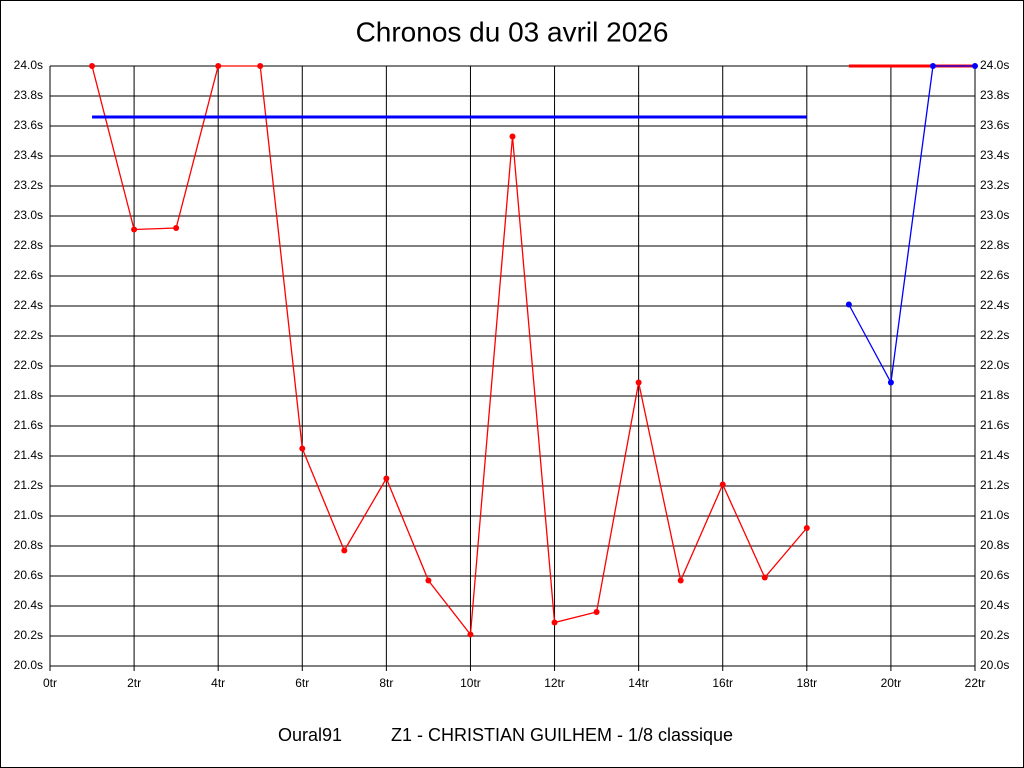  What do you see at coordinates (28, 275) in the screenshot?
I see `y-tick-label: 22.6s` at bounding box center [28, 275].